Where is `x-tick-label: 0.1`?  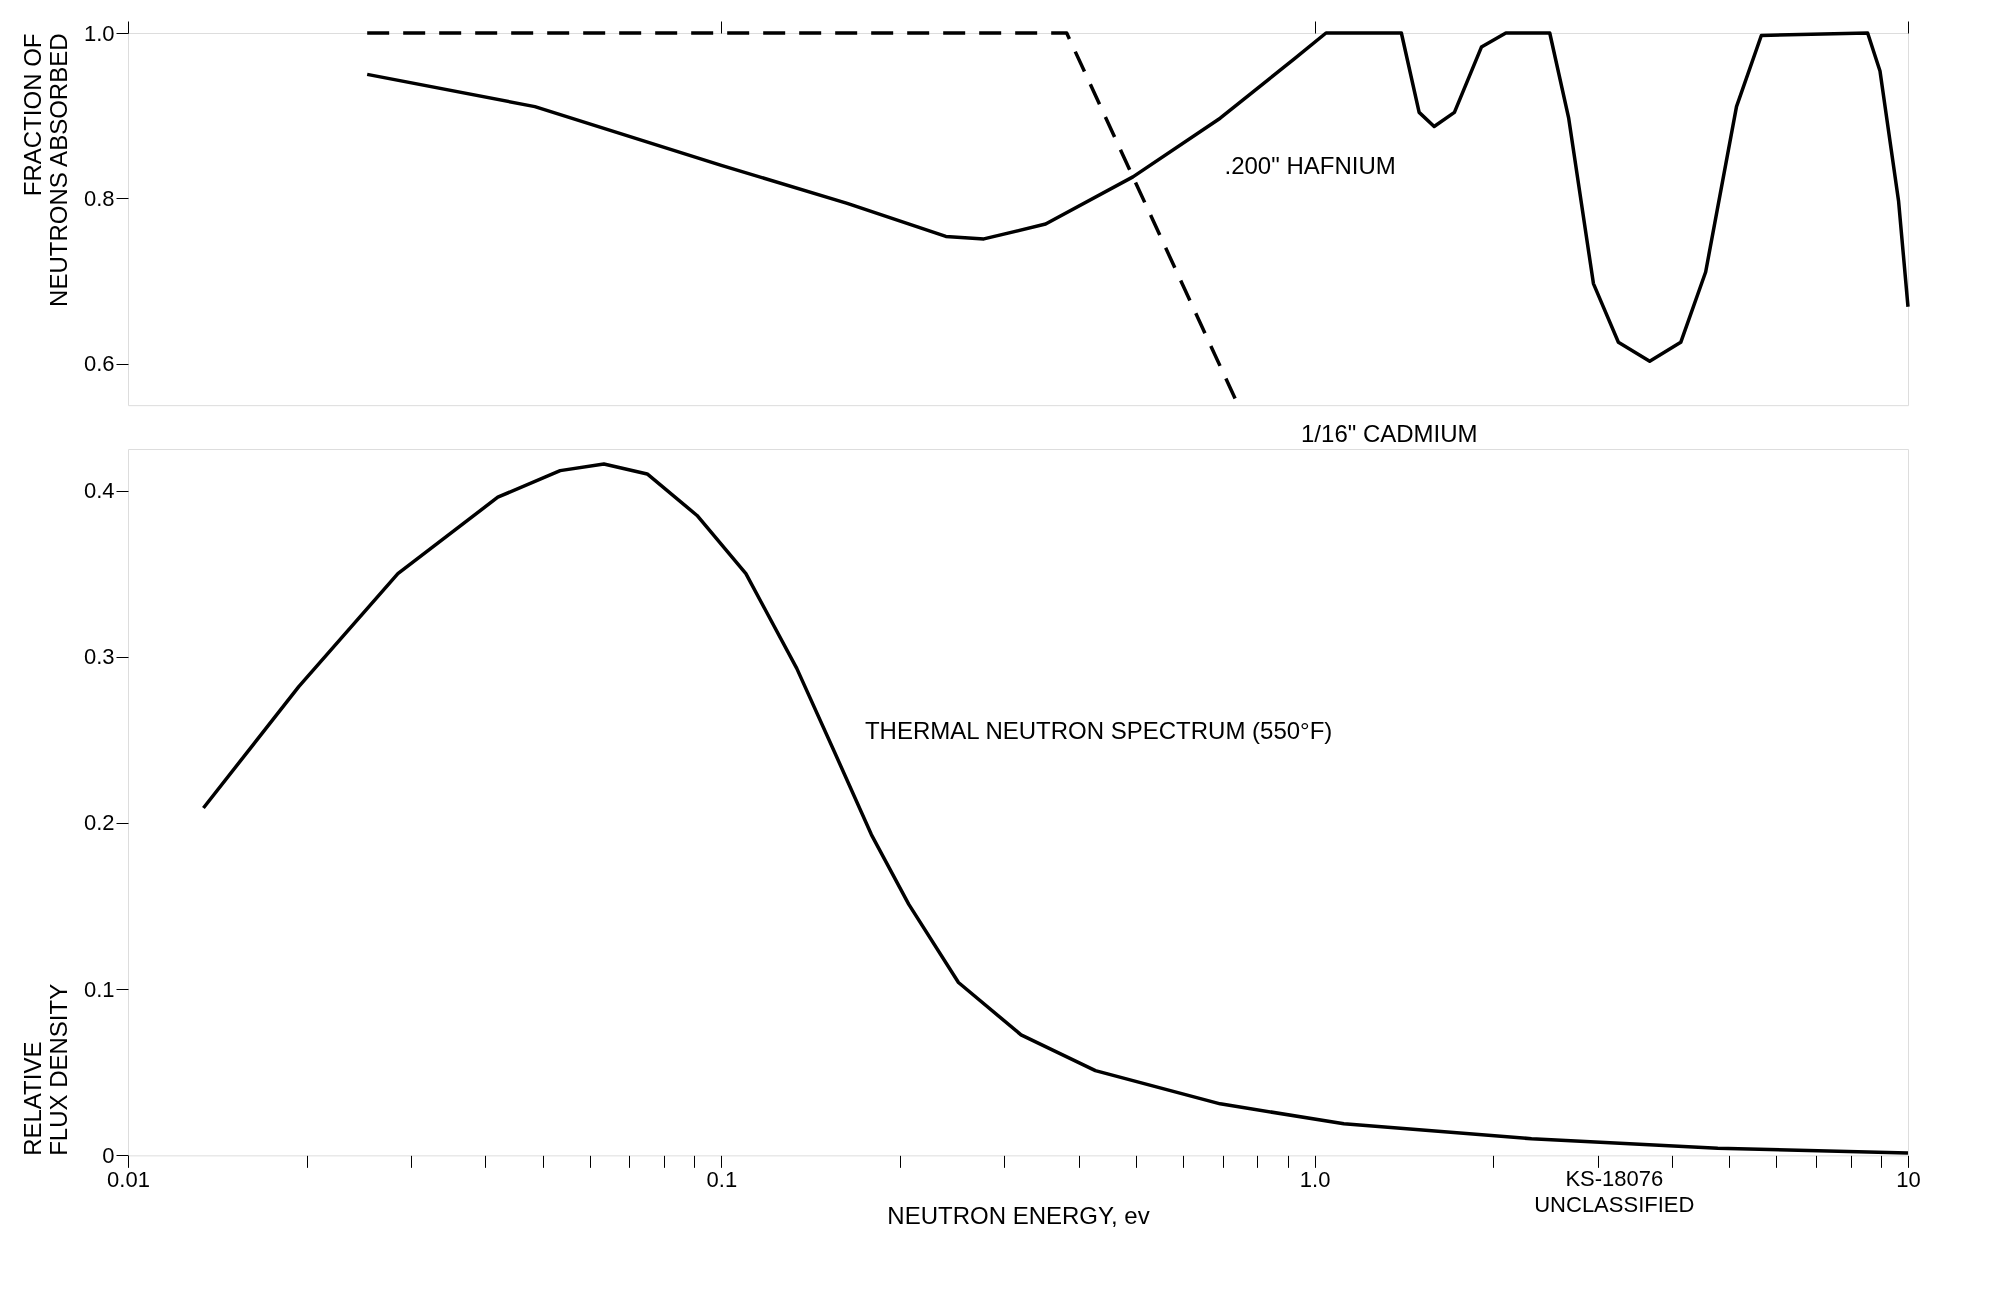 x-tick-label: 0.1 is located at coordinates (722, 1179).